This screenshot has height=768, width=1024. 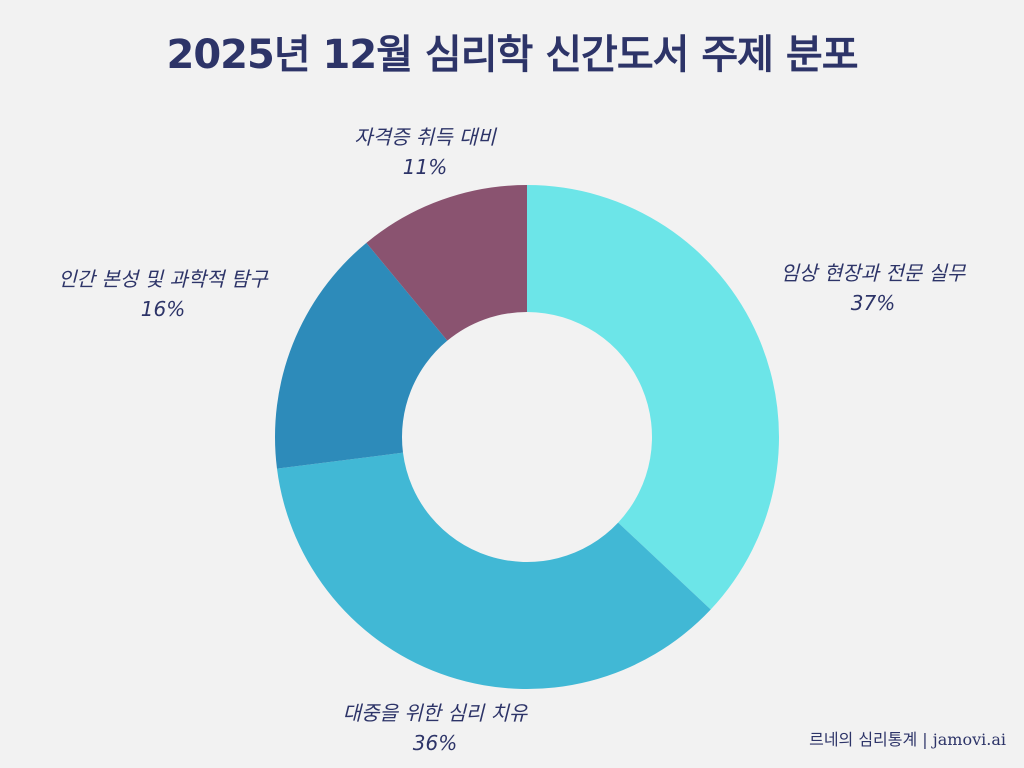 What do you see at coordinates (653, 397) in the screenshot?
I see `donut-slice-clinical` at bounding box center [653, 397].